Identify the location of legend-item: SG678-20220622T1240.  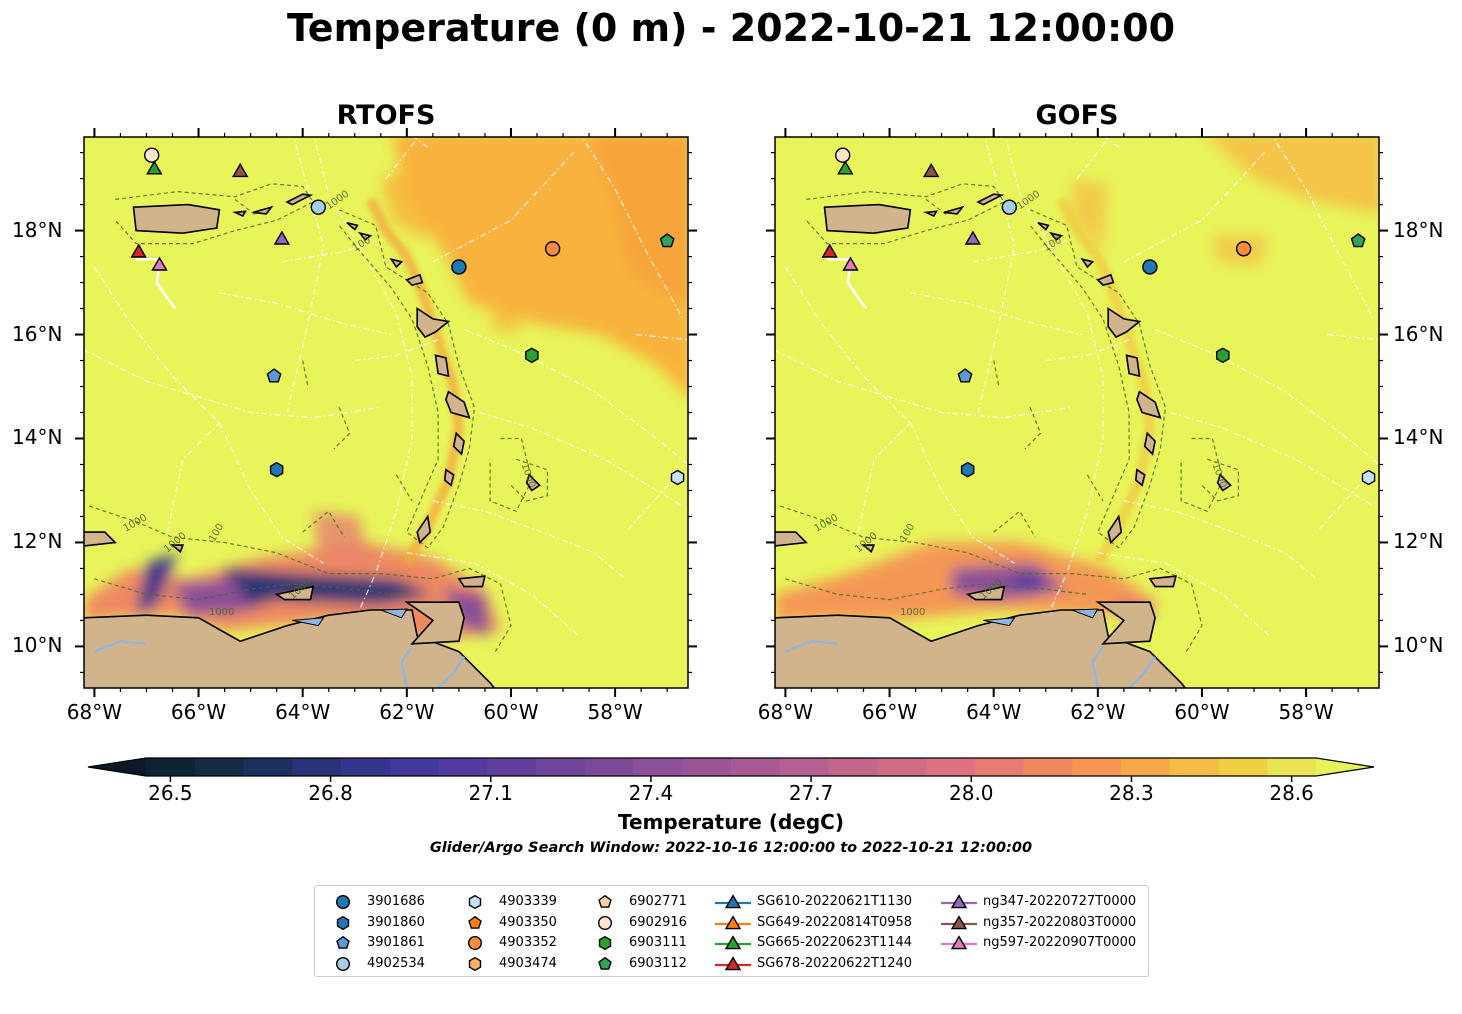
(818, 964).